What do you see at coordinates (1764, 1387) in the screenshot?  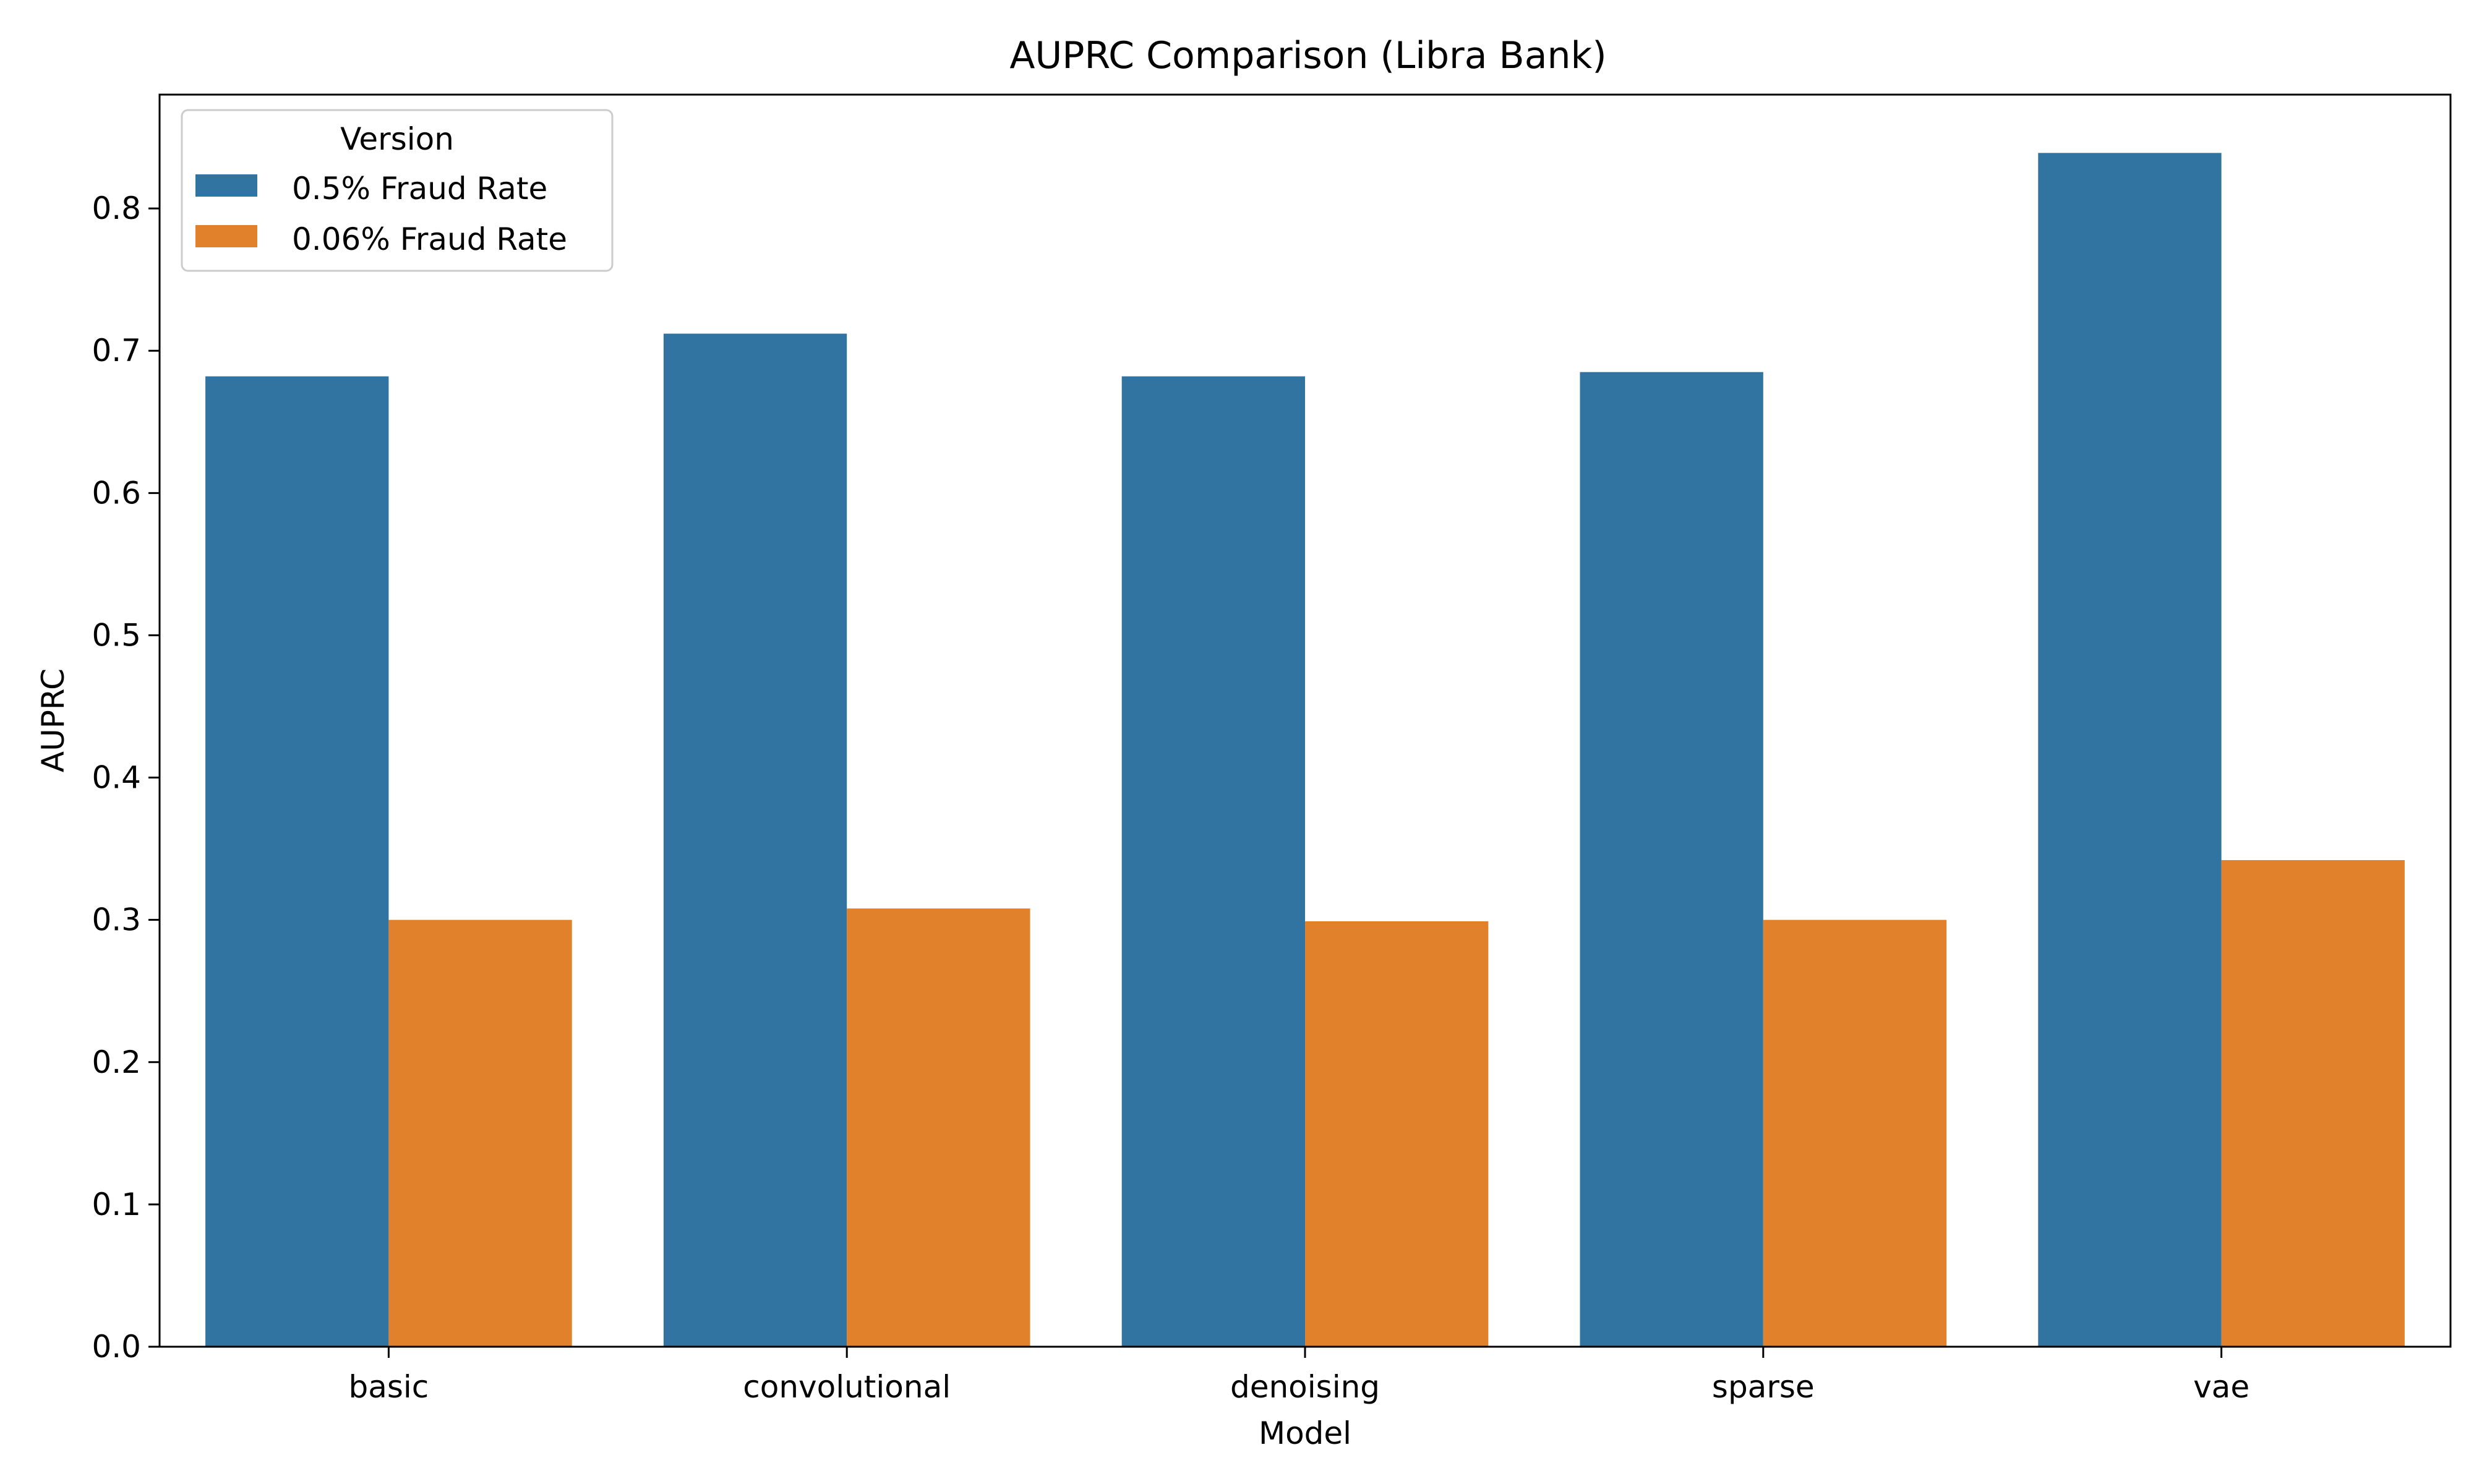 I see `x-tick-label-sparse: sparse` at bounding box center [1764, 1387].